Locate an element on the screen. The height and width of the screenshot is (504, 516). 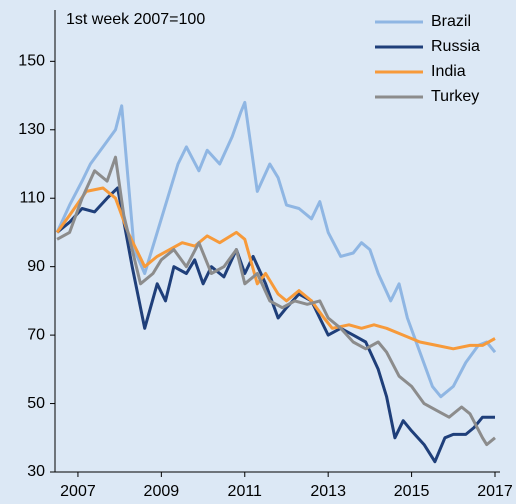
x-tick-label: 2011 is located at coordinates (245, 491).